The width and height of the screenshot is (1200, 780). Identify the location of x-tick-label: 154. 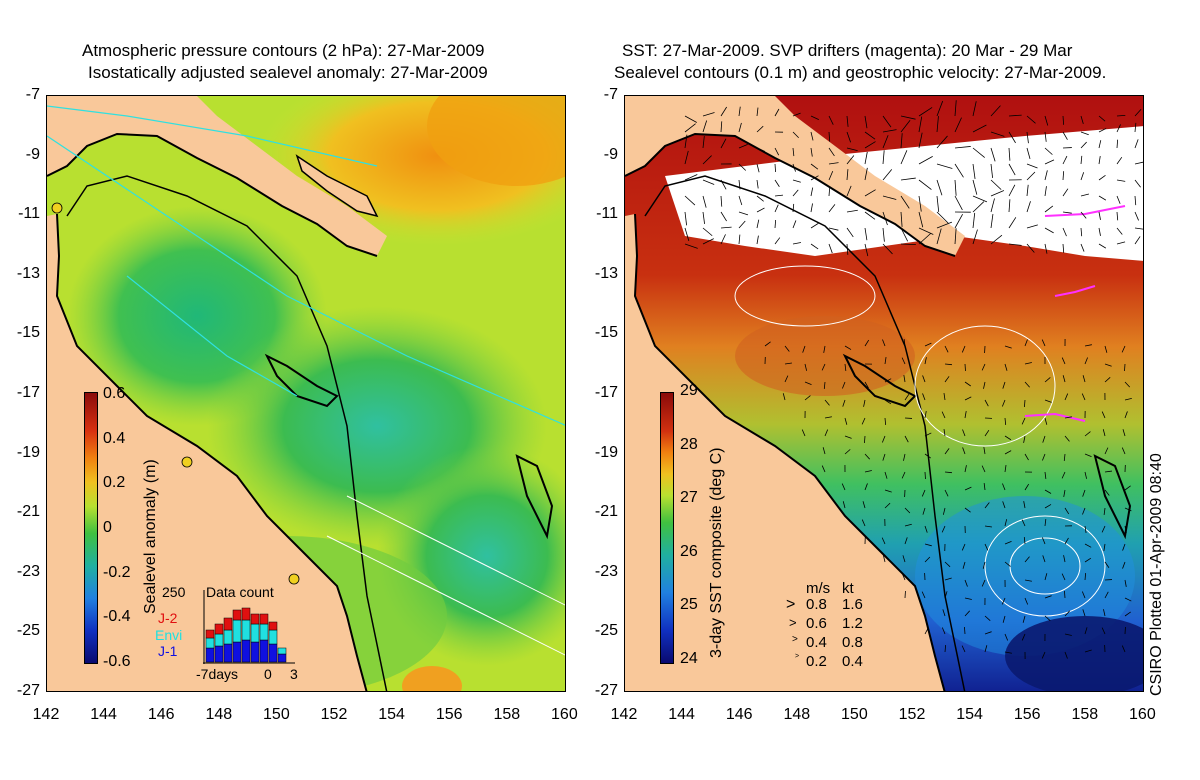
(969, 714).